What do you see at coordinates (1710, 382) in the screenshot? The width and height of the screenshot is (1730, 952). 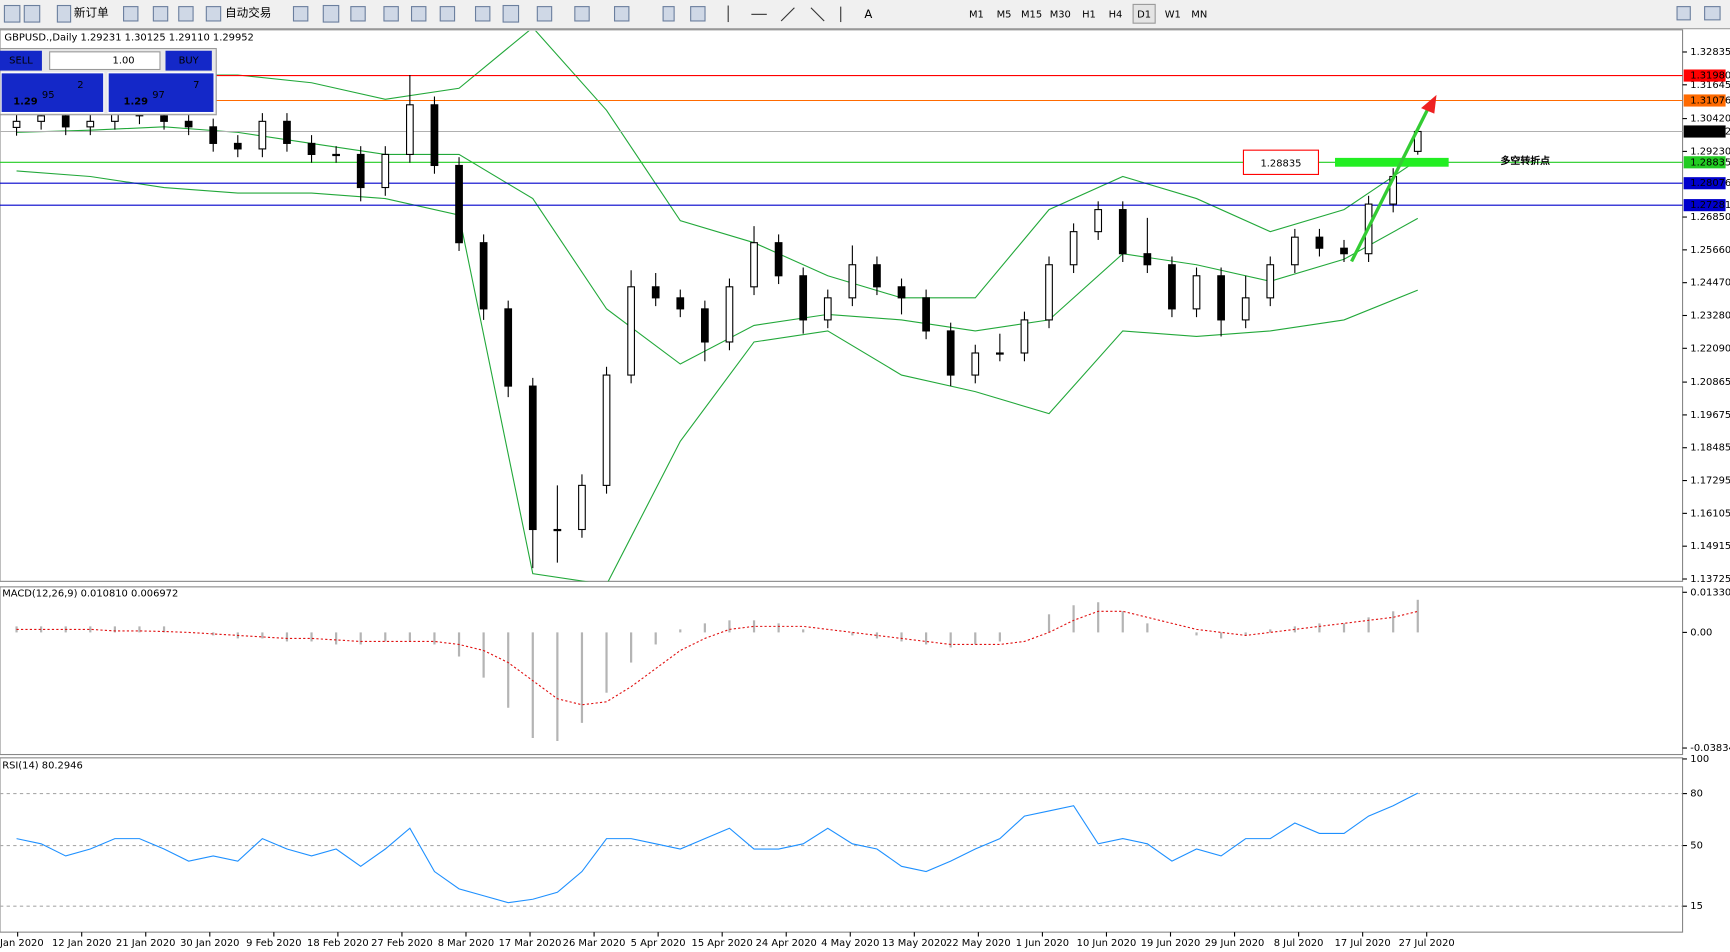 I see `y-tick-label: 1.20865` at bounding box center [1710, 382].